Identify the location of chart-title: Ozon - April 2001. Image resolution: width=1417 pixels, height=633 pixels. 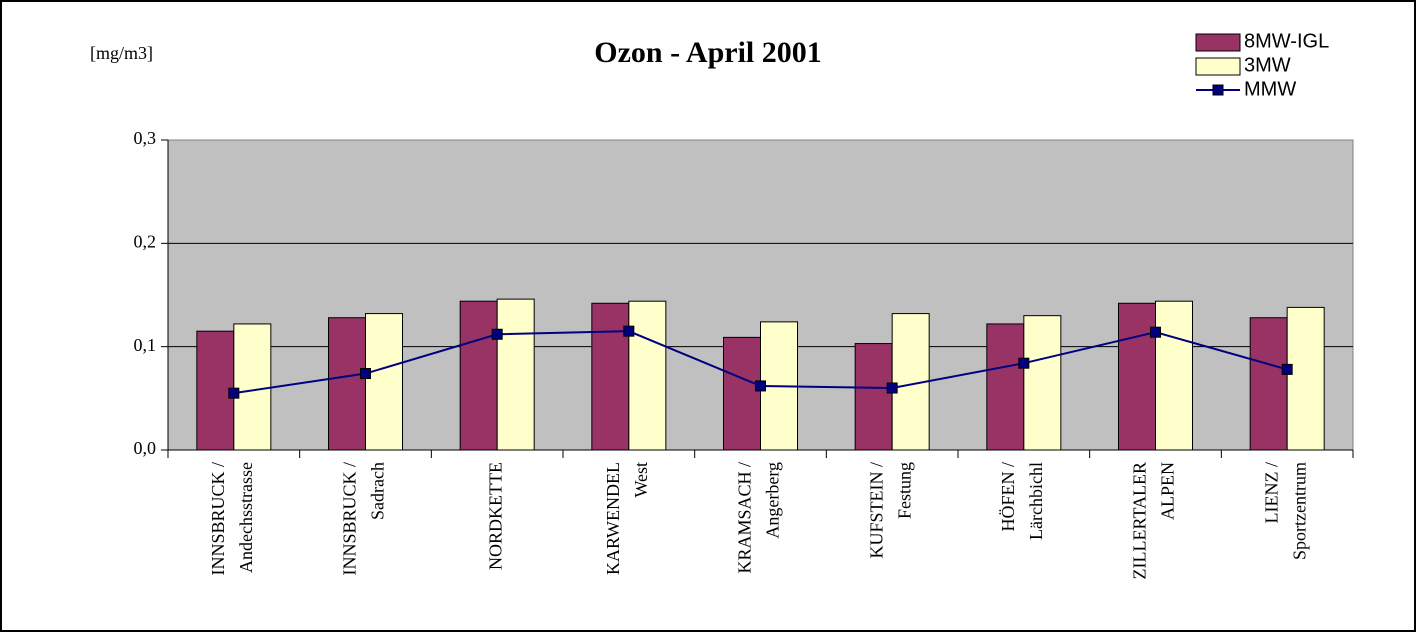
(708, 52).